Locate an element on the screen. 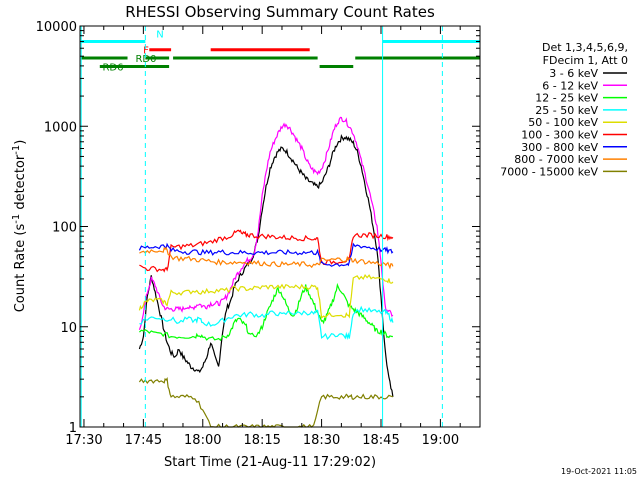 The width and height of the screenshot is (640, 480). x-tick-label-1: 17:45 is located at coordinates (143, 440).